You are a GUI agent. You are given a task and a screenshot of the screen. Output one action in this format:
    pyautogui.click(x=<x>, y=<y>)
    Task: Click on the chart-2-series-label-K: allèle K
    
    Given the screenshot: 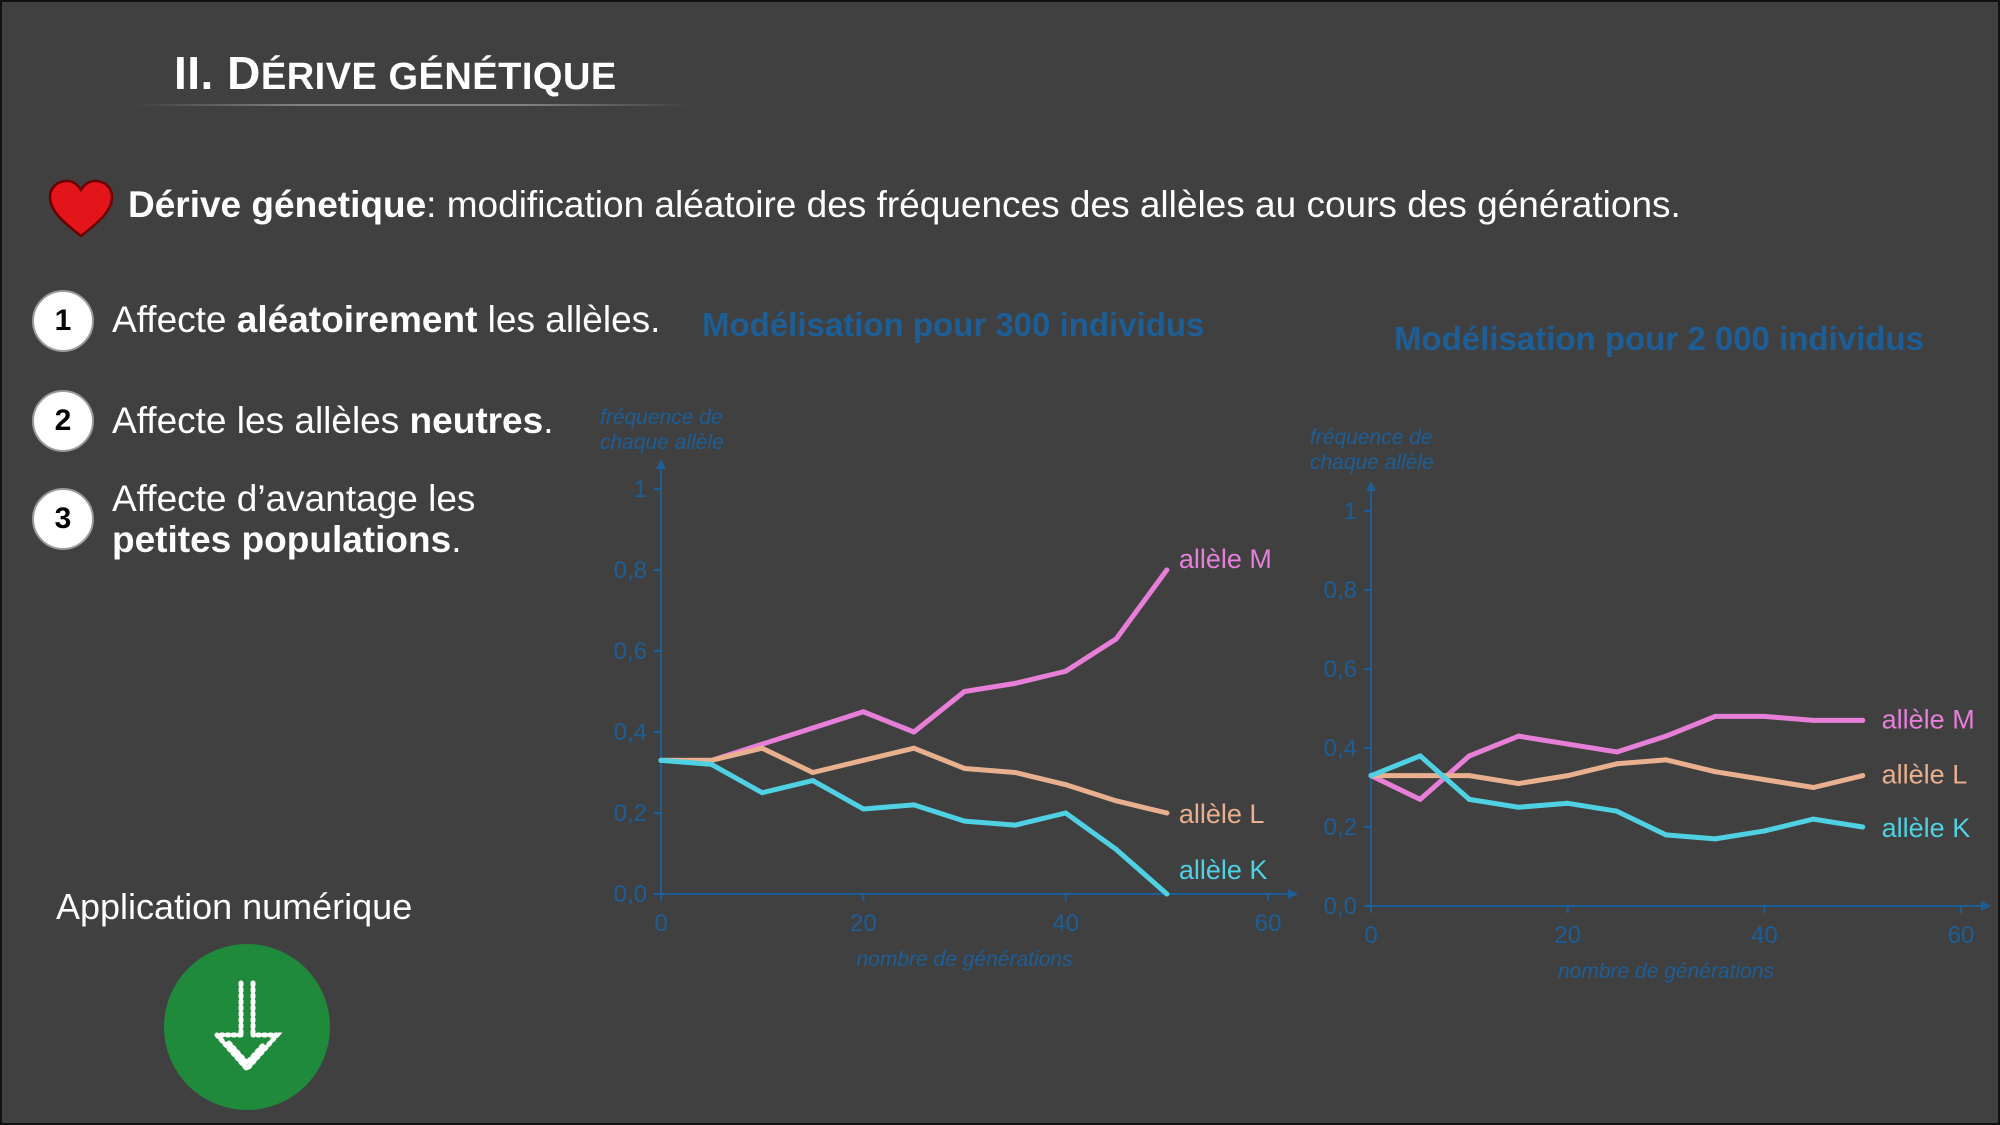 What is the action you would take?
    pyautogui.click(x=1926, y=828)
    